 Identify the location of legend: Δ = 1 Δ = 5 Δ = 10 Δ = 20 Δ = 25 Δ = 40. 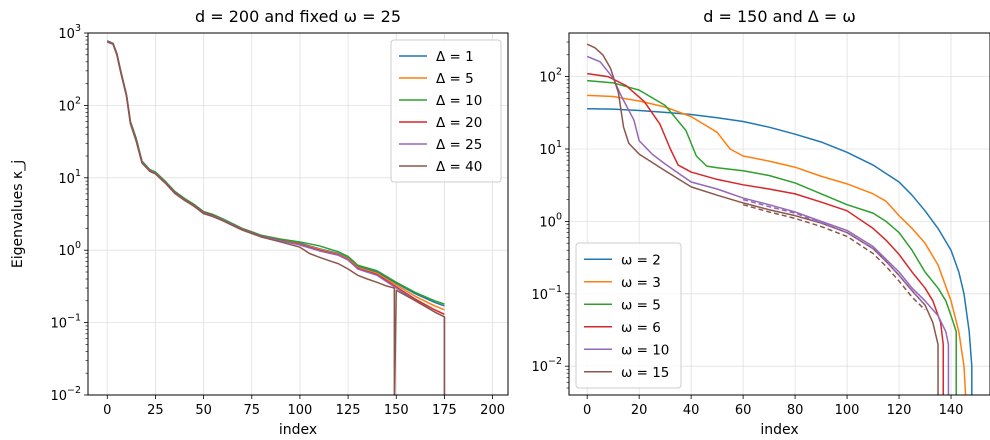
(446, 111).